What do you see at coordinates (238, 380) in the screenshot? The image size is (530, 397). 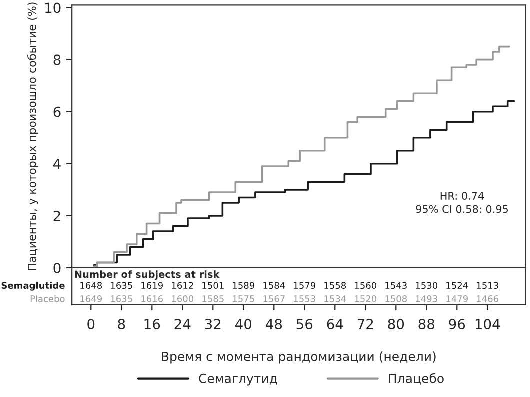 I see `legend-label: Семаглутид` at bounding box center [238, 380].